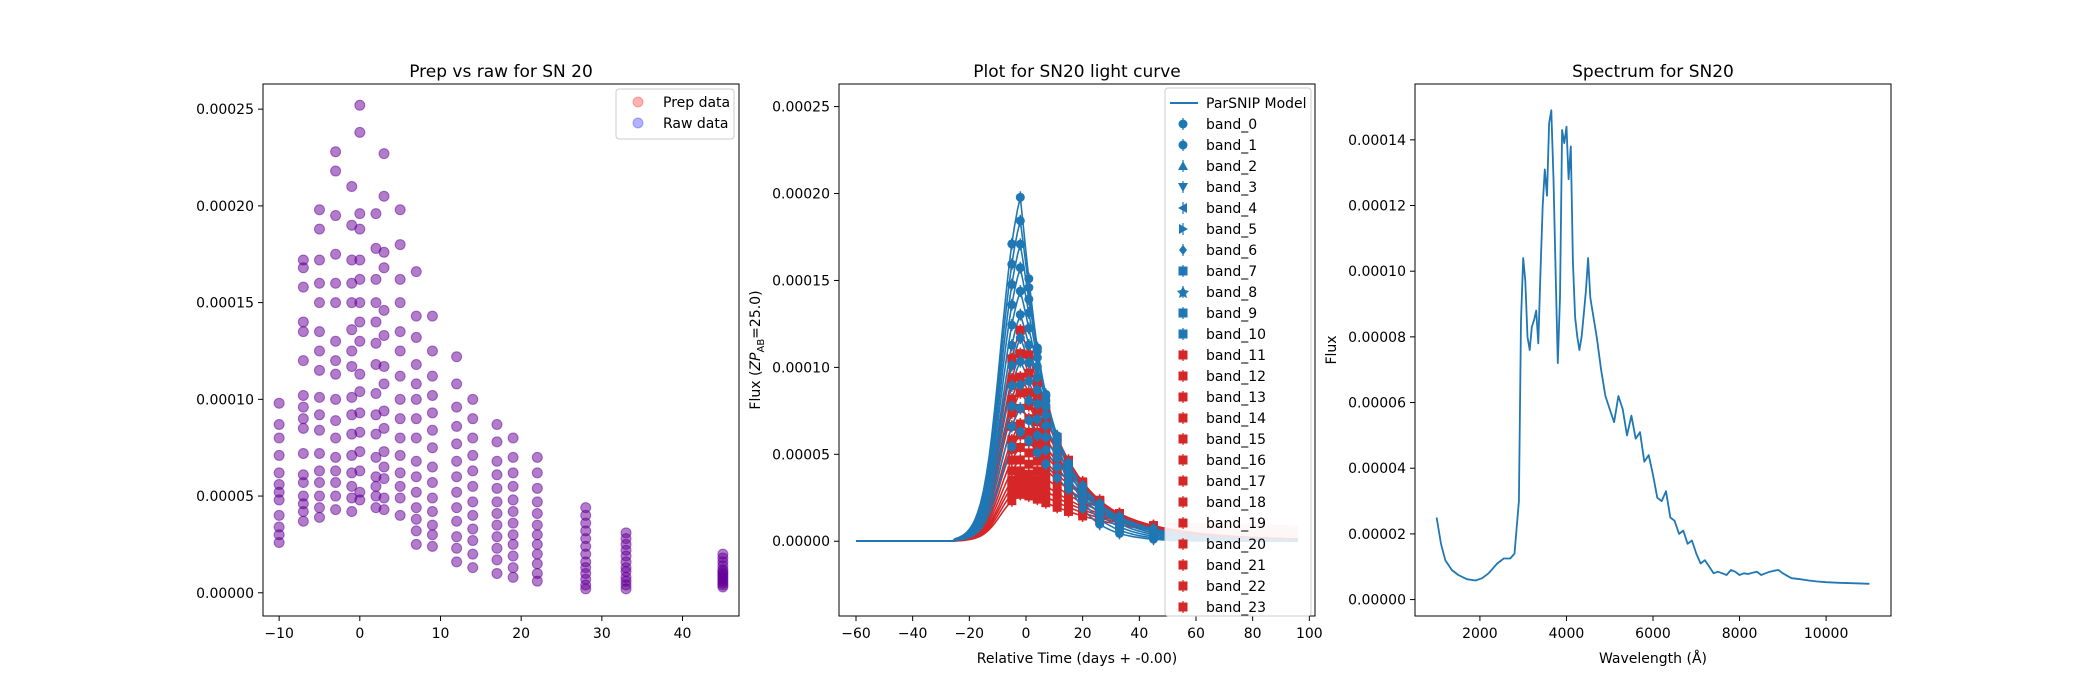  What do you see at coordinates (1653, 634) in the screenshot?
I see `spectrum-xtick-label: 6000` at bounding box center [1653, 634].